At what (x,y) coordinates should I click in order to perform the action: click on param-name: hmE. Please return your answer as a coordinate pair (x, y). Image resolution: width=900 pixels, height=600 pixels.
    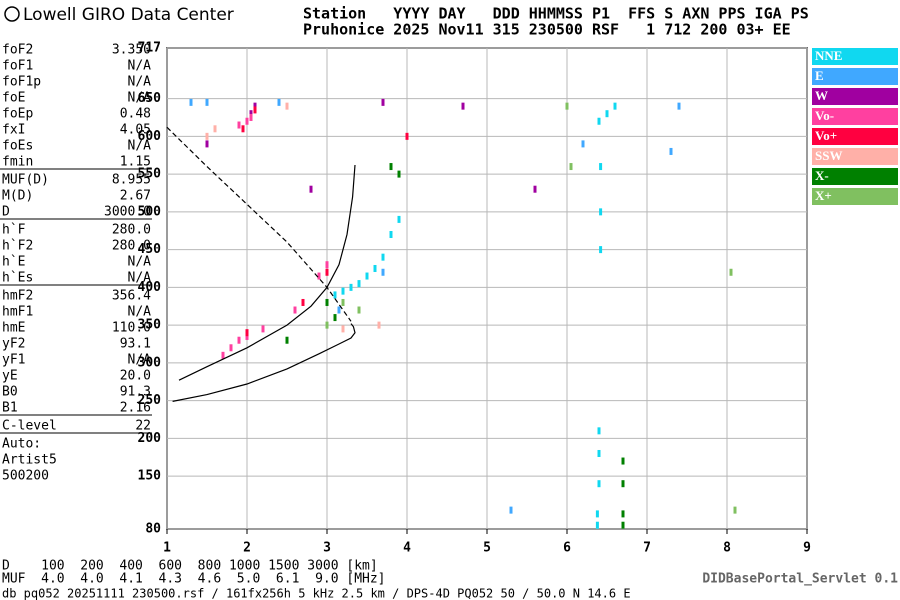
    Looking at the image, I should click on (13, 328).